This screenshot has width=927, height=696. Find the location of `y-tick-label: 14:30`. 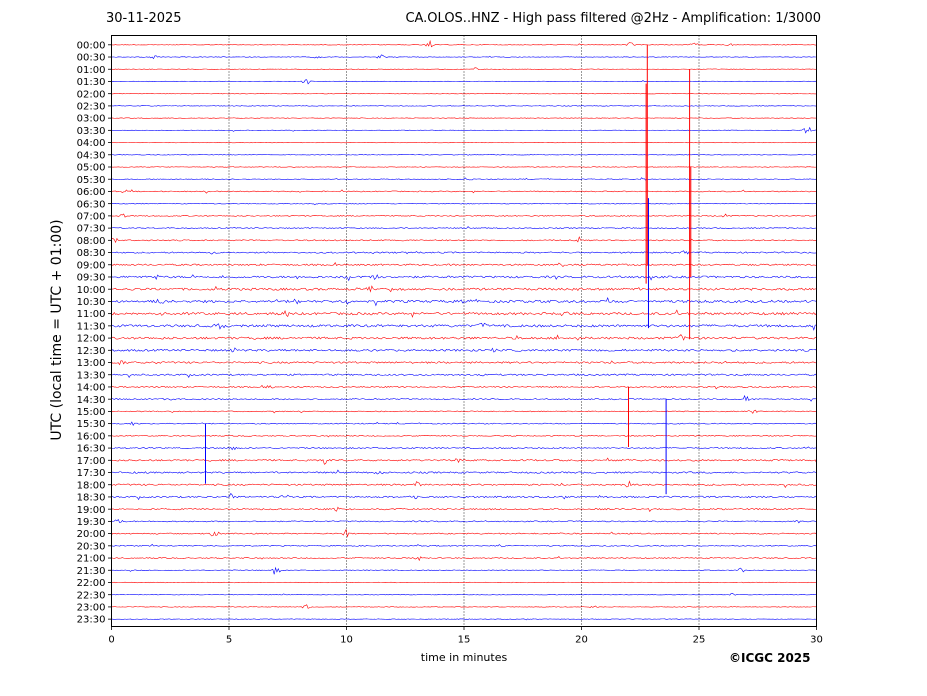

y-tick-label: 14:30 is located at coordinates (91, 400).